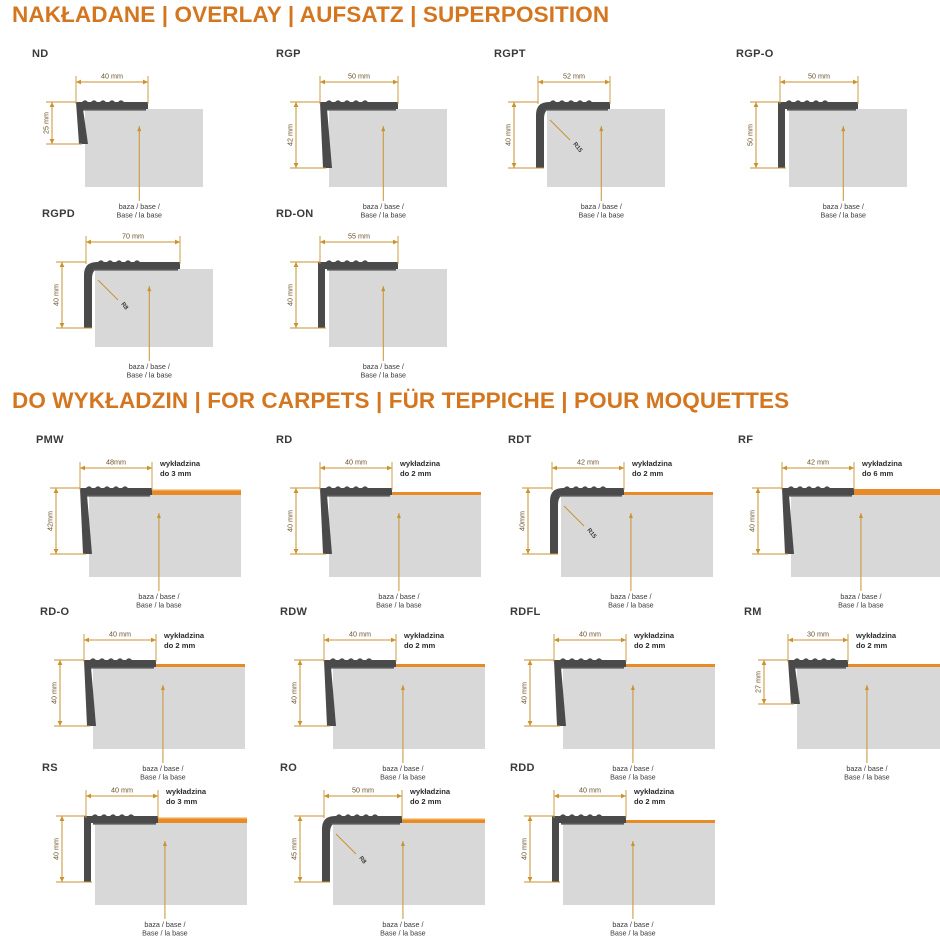 The image size is (940, 940). Describe the element at coordinates (753, 612) in the screenshot. I see `profile-code-label: RM` at that location.